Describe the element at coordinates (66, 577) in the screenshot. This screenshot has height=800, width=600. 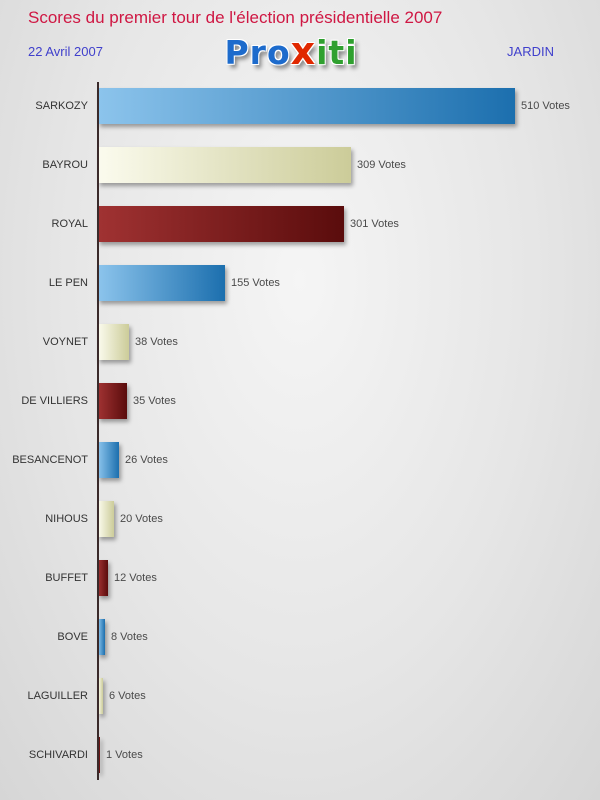
I see `category-label: BUFFET` at that location.